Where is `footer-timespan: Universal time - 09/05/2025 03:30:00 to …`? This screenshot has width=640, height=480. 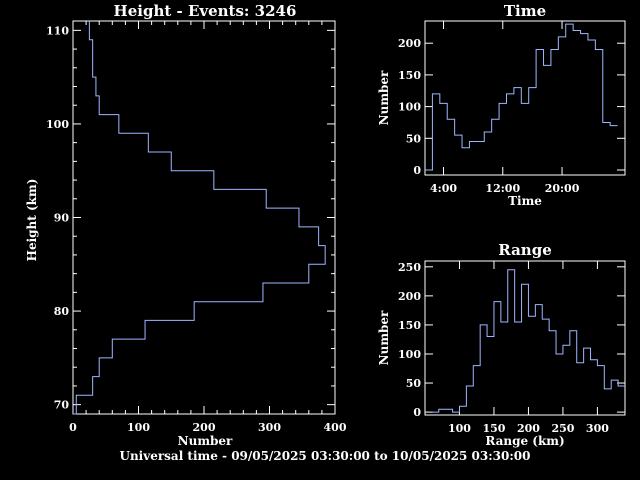 footer-timespan: Universal time - 09/05/2025 03:30:00 to … is located at coordinates (324, 456).